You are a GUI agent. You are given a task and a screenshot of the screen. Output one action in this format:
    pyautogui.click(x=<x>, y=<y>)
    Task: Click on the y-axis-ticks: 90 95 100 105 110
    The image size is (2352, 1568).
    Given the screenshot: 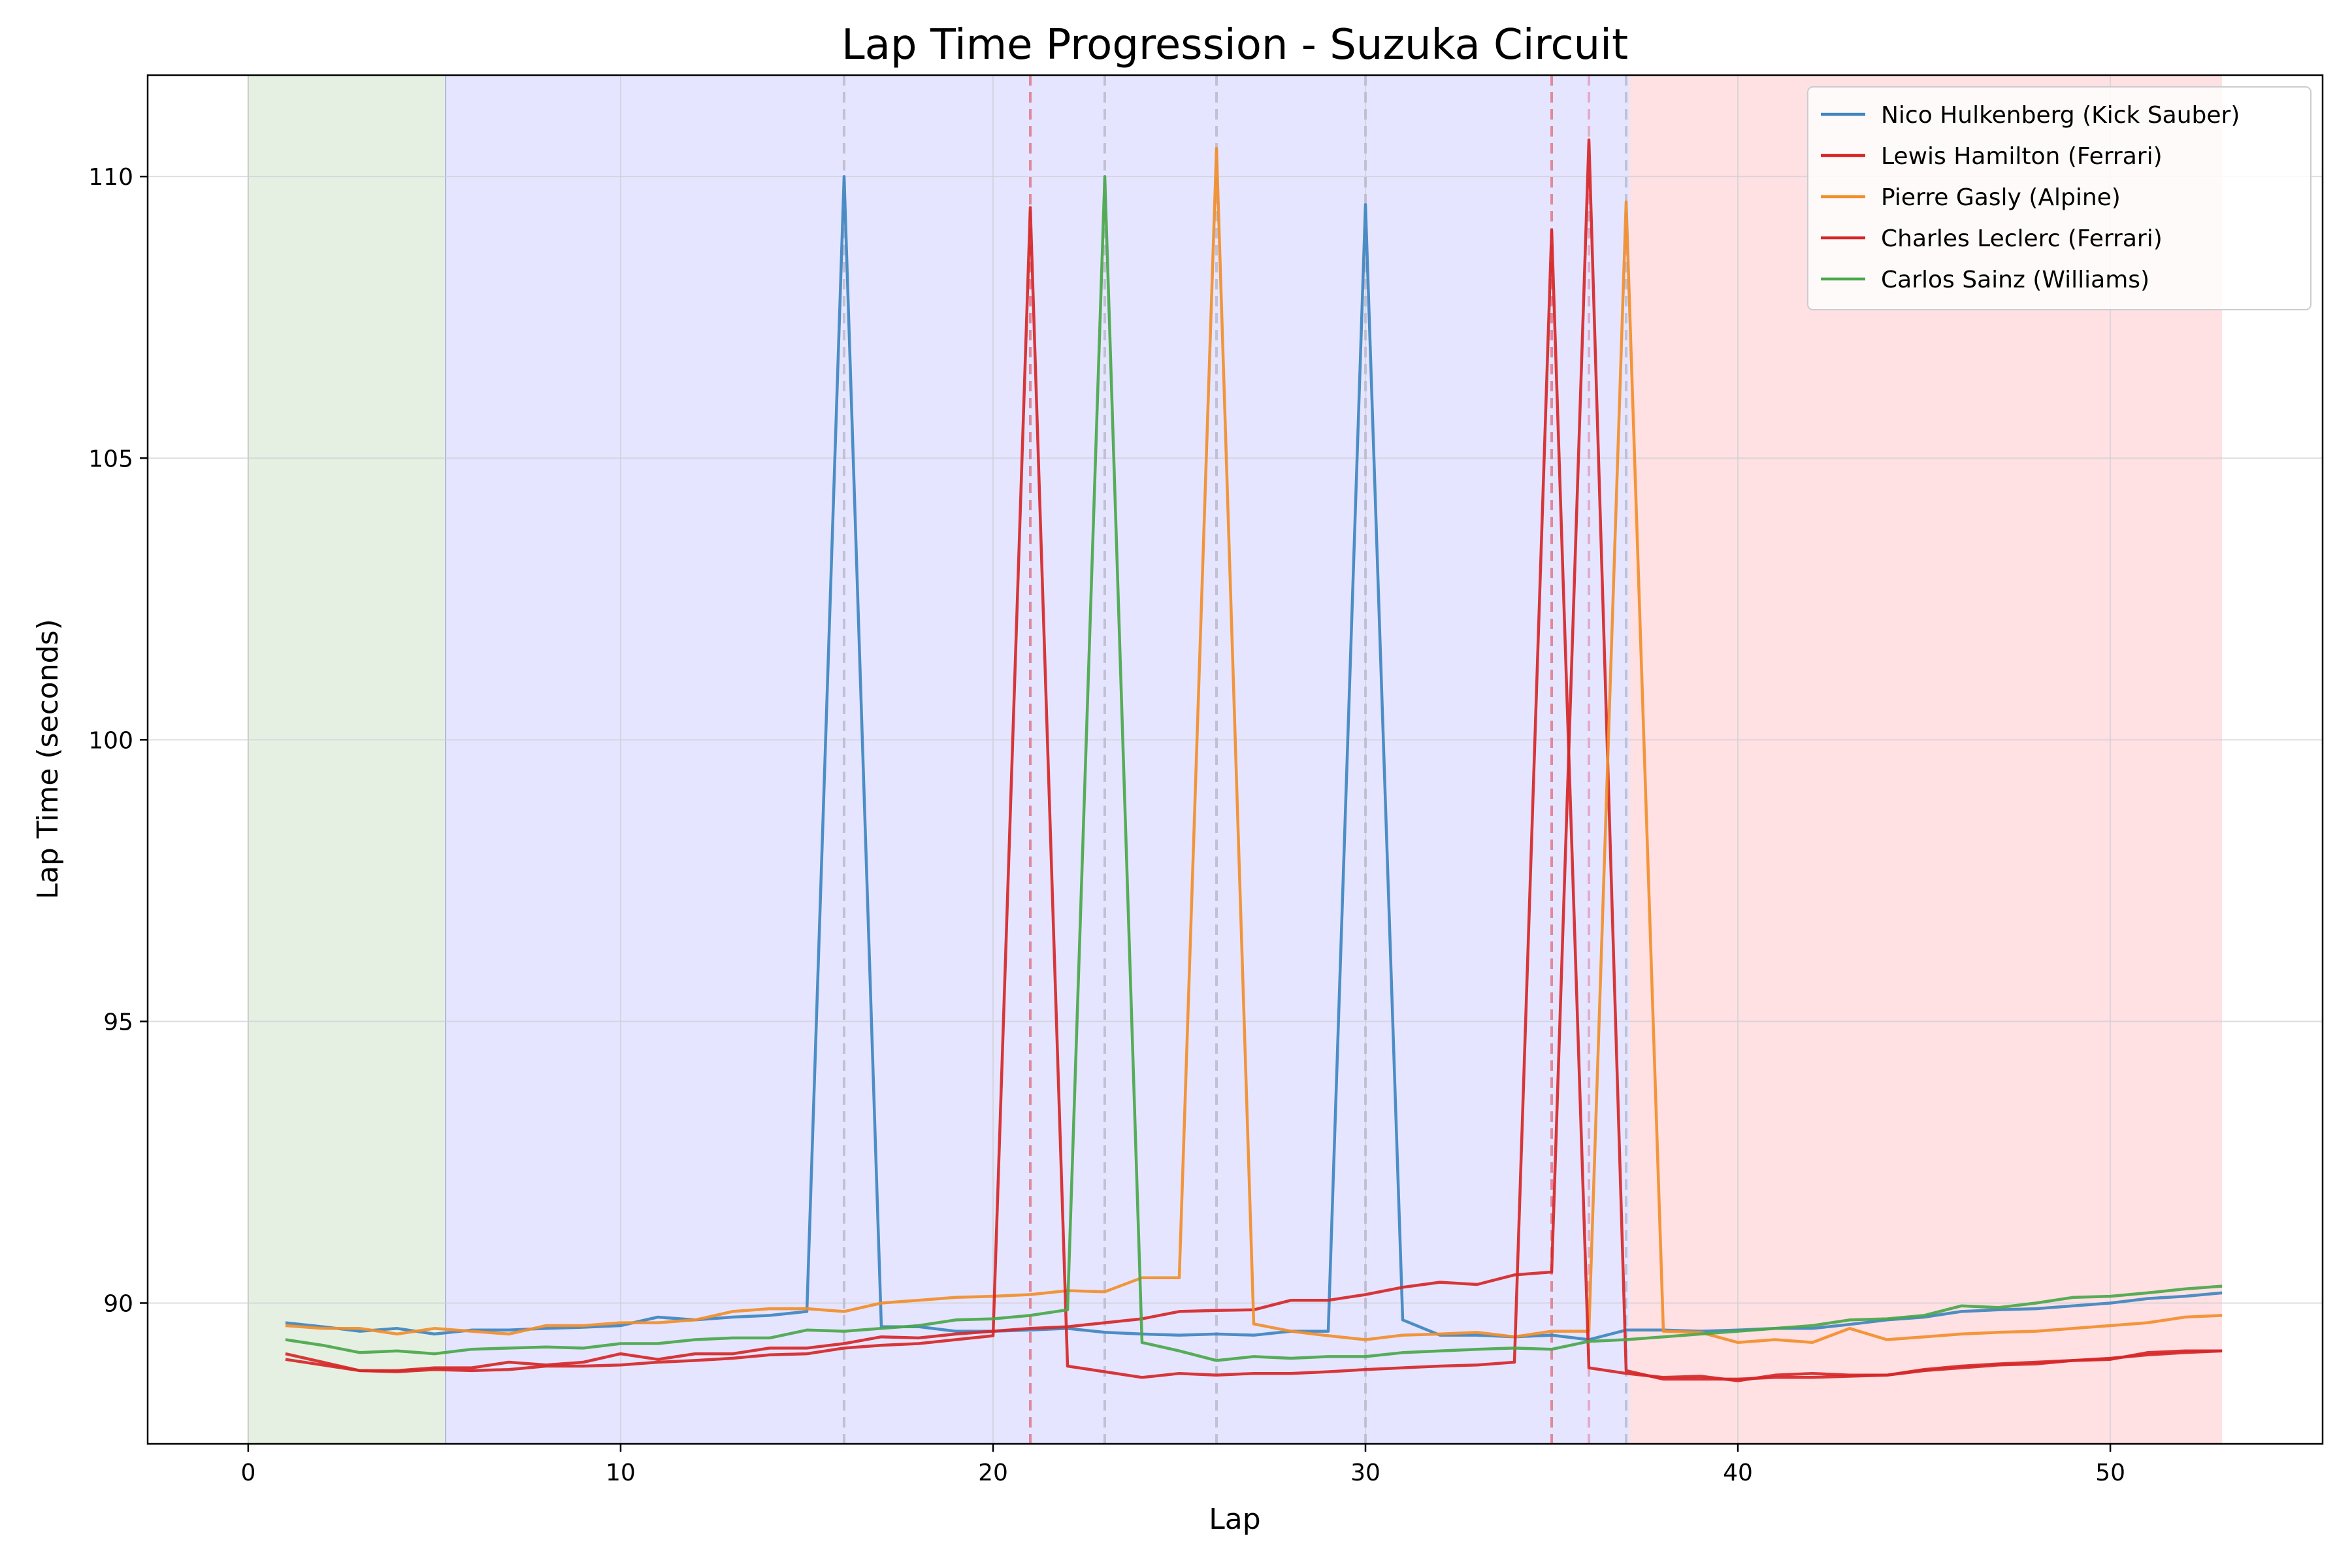 What is the action you would take?
    pyautogui.click(x=118, y=740)
    